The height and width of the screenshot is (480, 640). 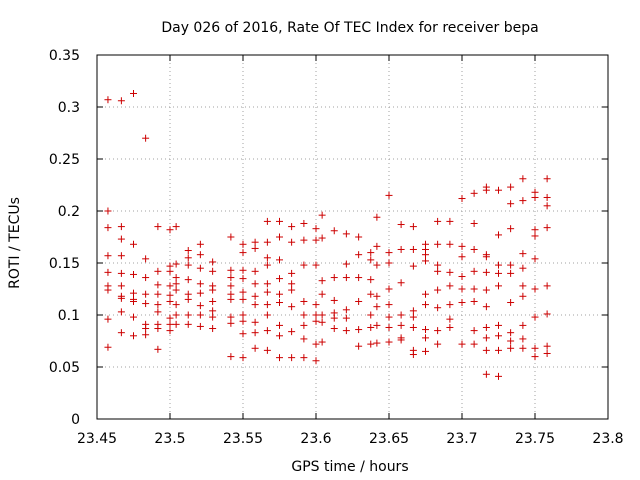 I want to click on x-tick-labels: 23.45 23.5 23.55 23.6 23.65 23.7 23.75 23.8, so click(x=350, y=439).